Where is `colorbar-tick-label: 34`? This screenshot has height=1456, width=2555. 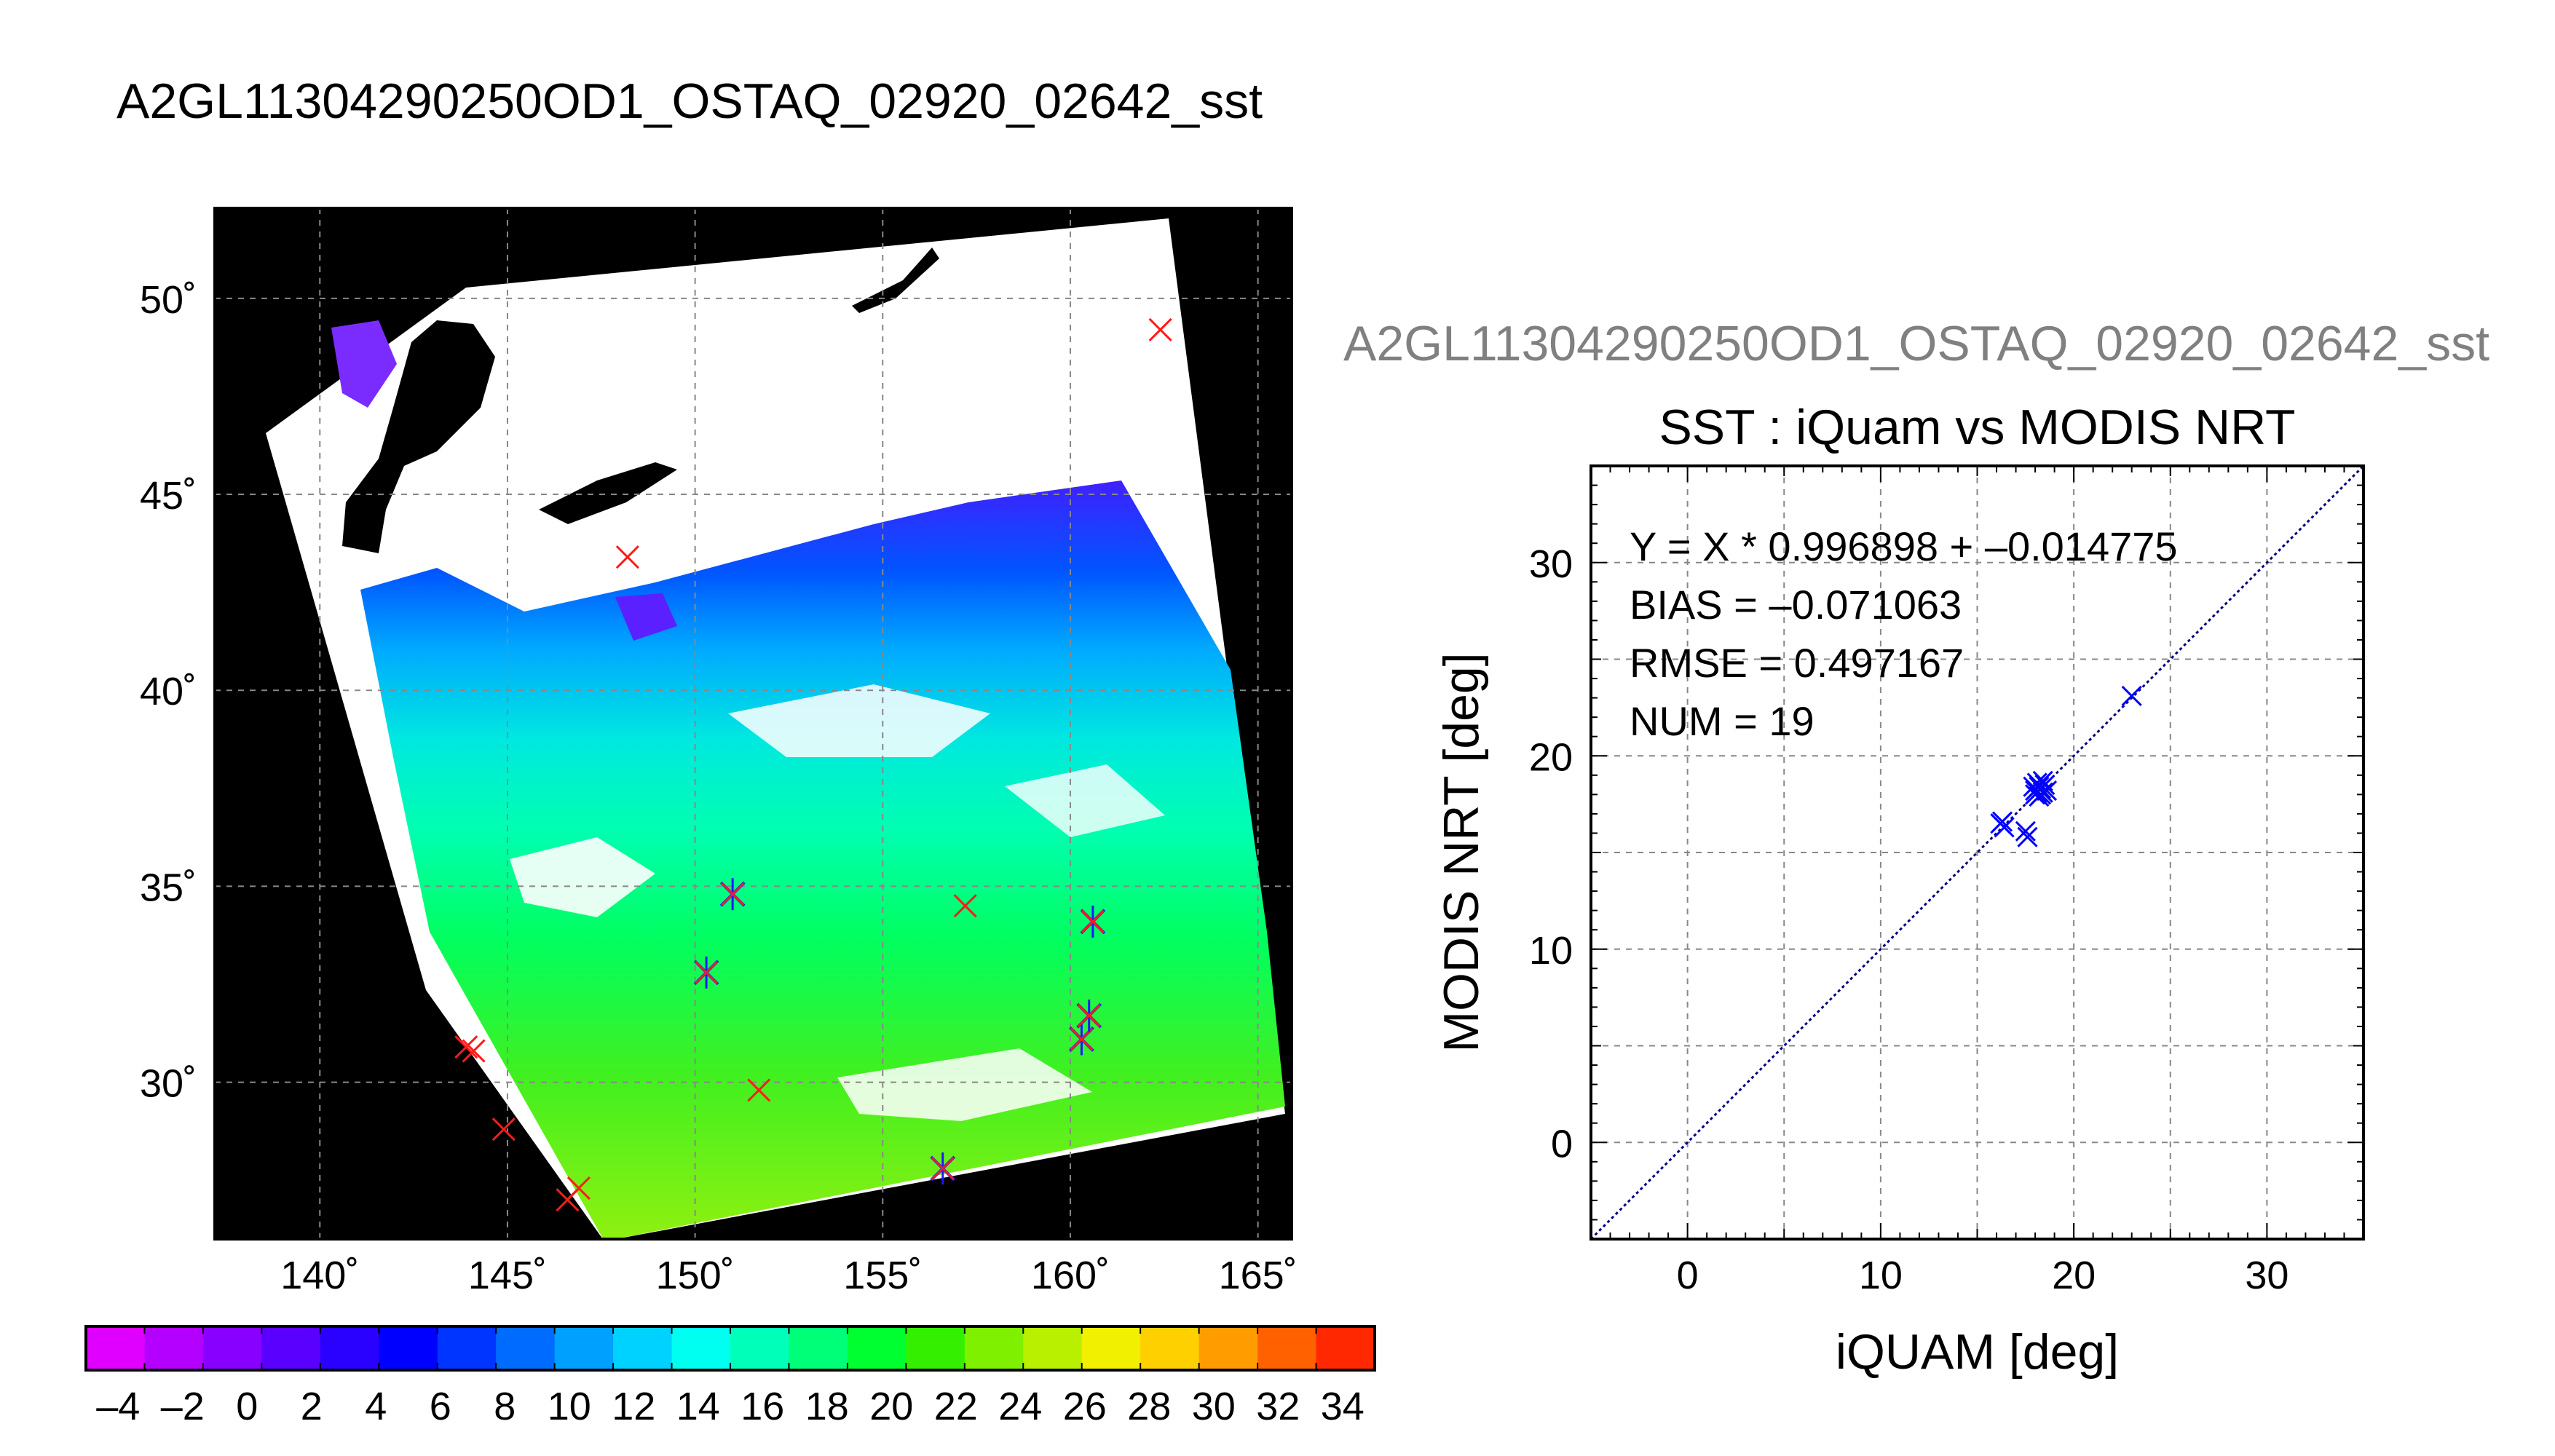 colorbar-tick-label: 34 is located at coordinates (1343, 1406).